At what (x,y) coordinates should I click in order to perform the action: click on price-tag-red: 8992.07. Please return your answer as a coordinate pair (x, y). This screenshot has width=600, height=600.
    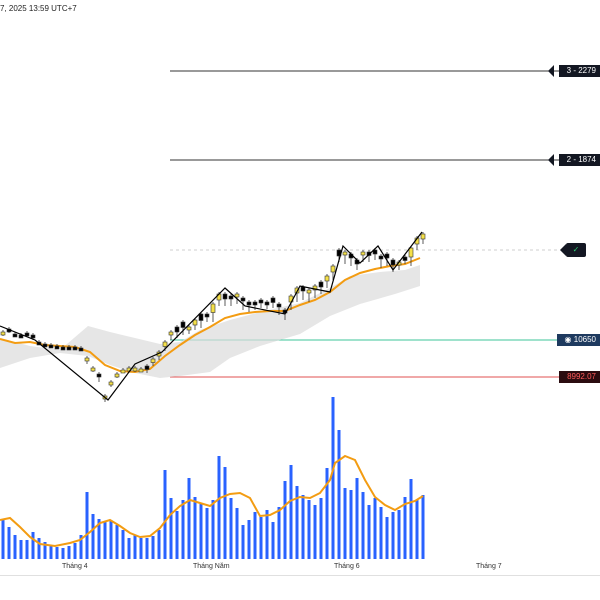
    Looking at the image, I should click on (579, 377).